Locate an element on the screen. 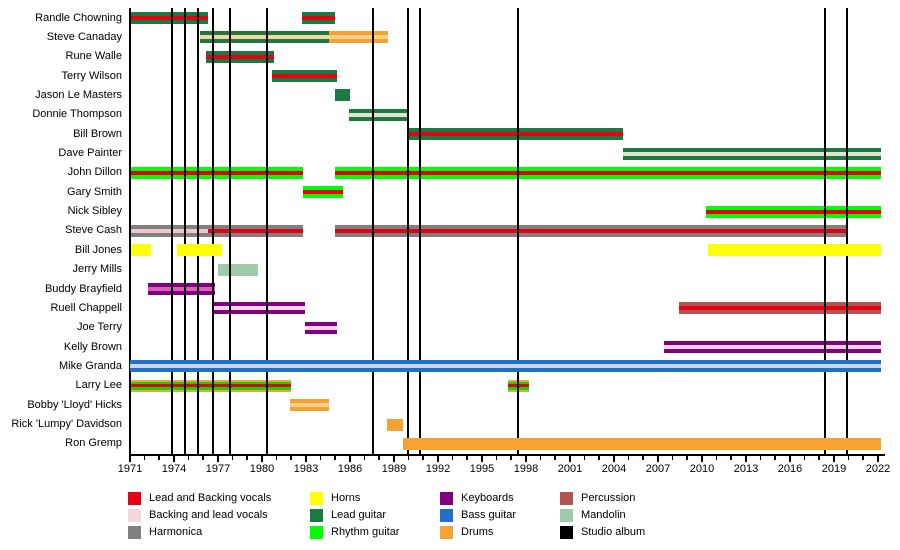 Image resolution: width=900 pixels, height=550 pixels. legend-label: Lead guitar is located at coordinates (359, 515).